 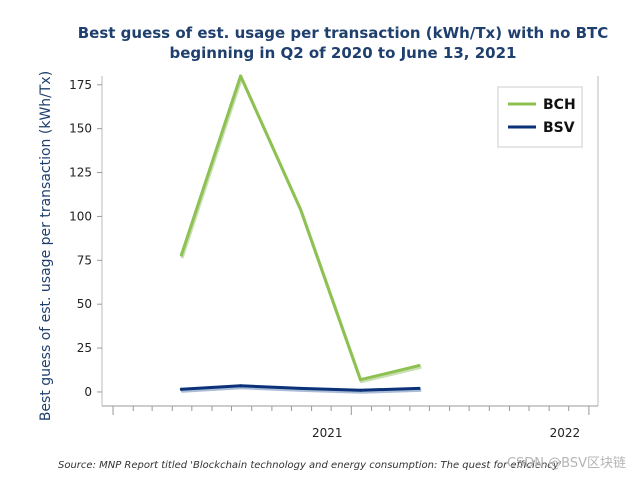 I want to click on chart-title-line-2: beginning in Q2 of 2020 to June 13, 2021, so click(x=343, y=53).